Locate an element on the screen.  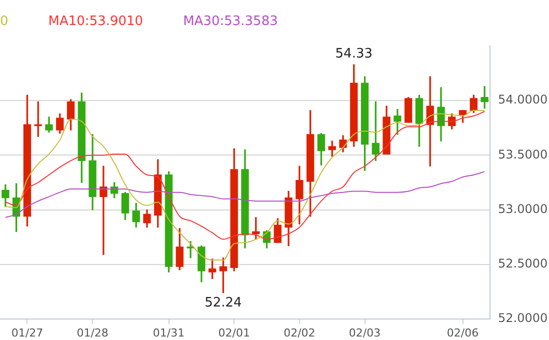
y-tick-label: 52.5000 is located at coordinates (523, 263).